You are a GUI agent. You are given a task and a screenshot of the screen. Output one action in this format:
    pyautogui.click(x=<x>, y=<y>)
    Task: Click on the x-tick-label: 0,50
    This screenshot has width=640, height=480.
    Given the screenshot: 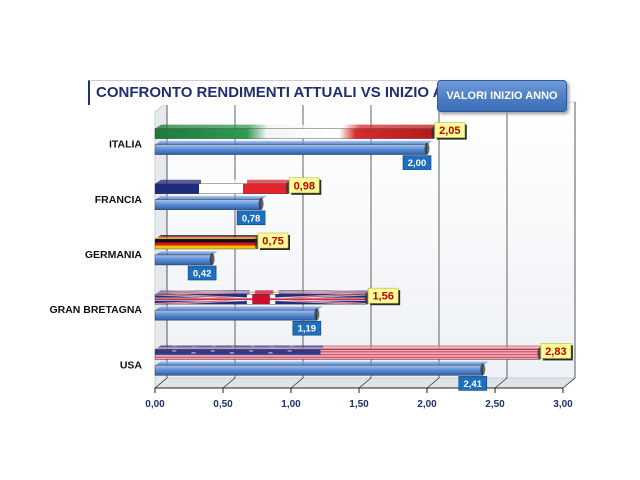 What is the action you would take?
    pyautogui.click(x=223, y=404)
    